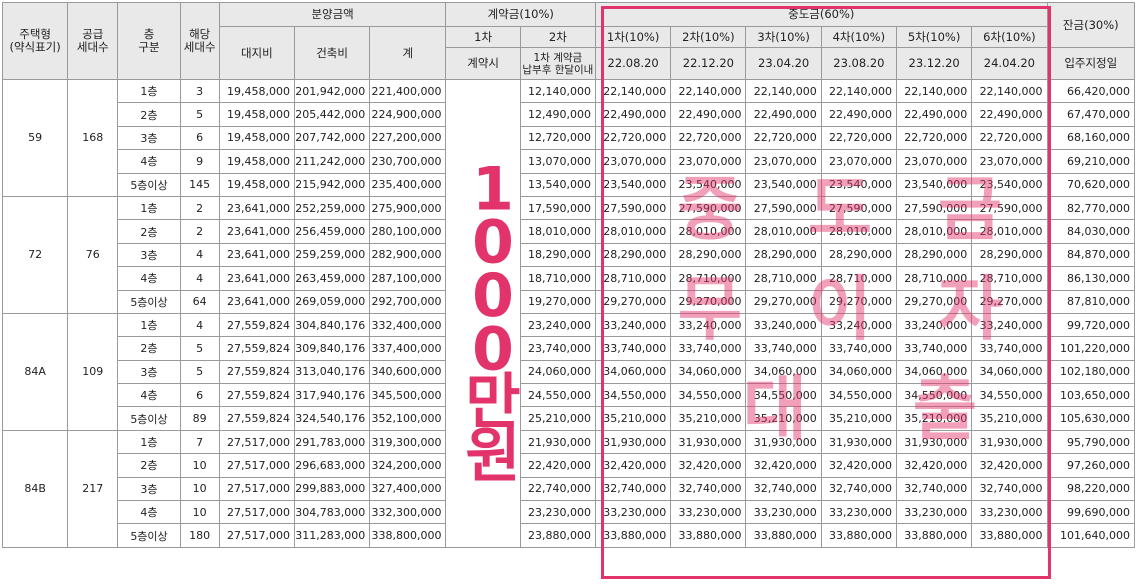 This screenshot has width=1137, height=588. What do you see at coordinates (483, 37) in the screenshot?
I see `header-contract-1: 1차` at bounding box center [483, 37].